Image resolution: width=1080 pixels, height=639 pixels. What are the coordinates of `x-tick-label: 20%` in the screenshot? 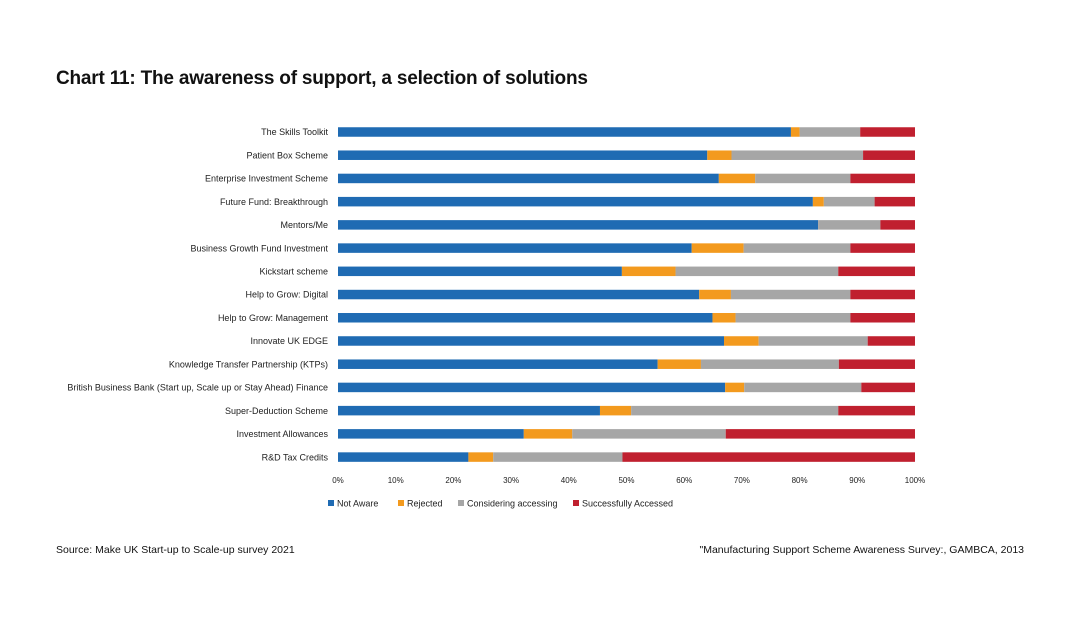 It's located at (453, 480).